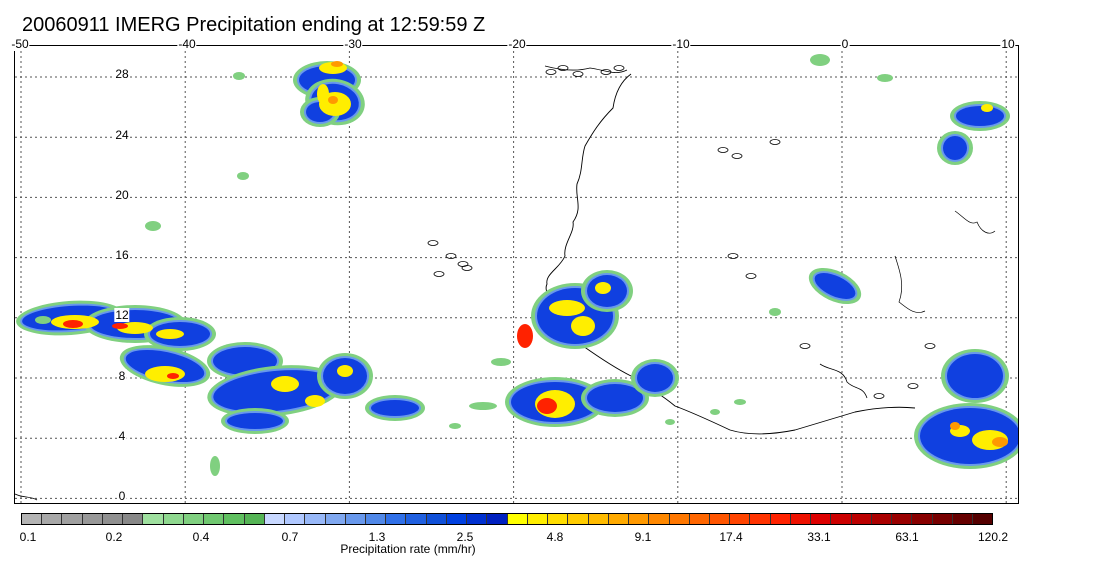 The image size is (1101, 571). Describe the element at coordinates (122, 436) in the screenshot. I see `lat-label: 4` at that location.